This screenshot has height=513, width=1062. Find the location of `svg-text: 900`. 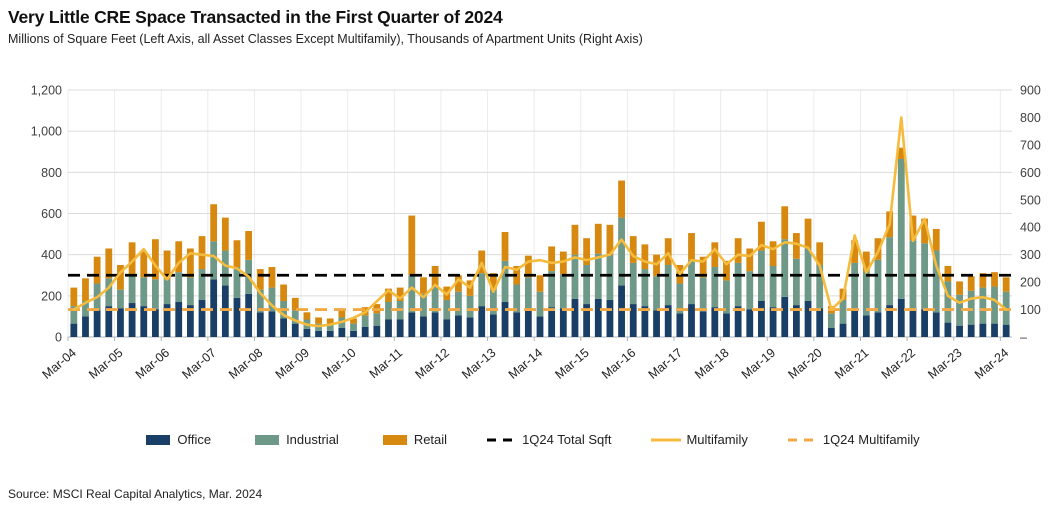

svg-text: 900 is located at coordinates (1030, 91).